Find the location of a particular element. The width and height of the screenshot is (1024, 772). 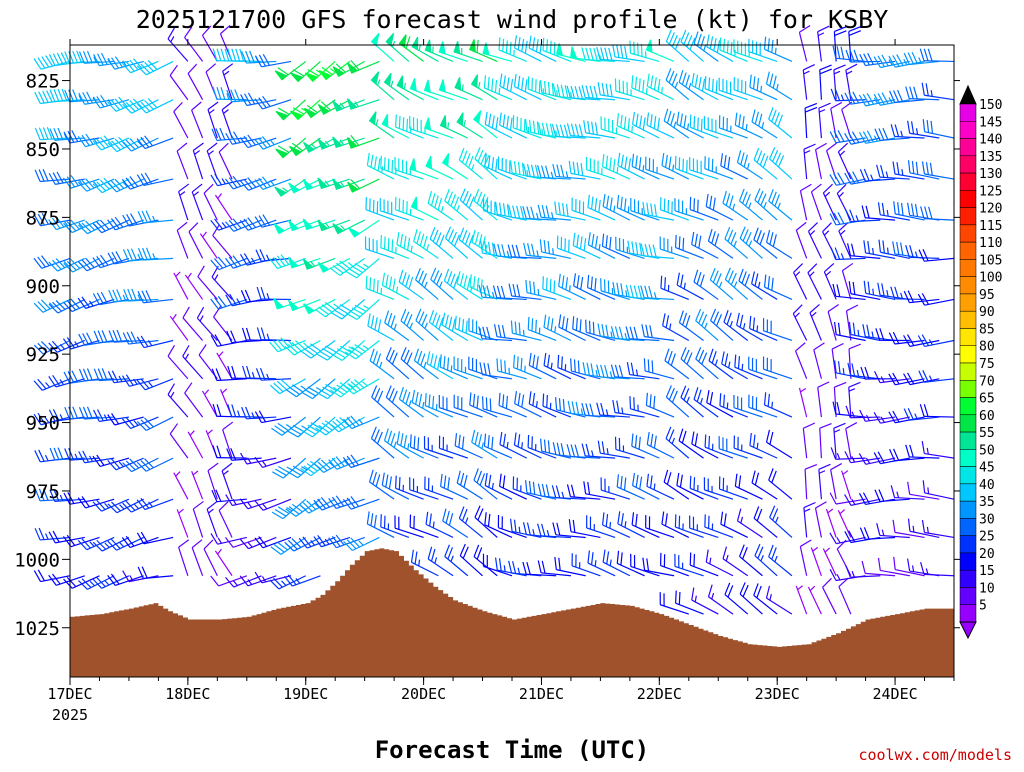

y-tick-label: 1025 is located at coordinates (37, 629).